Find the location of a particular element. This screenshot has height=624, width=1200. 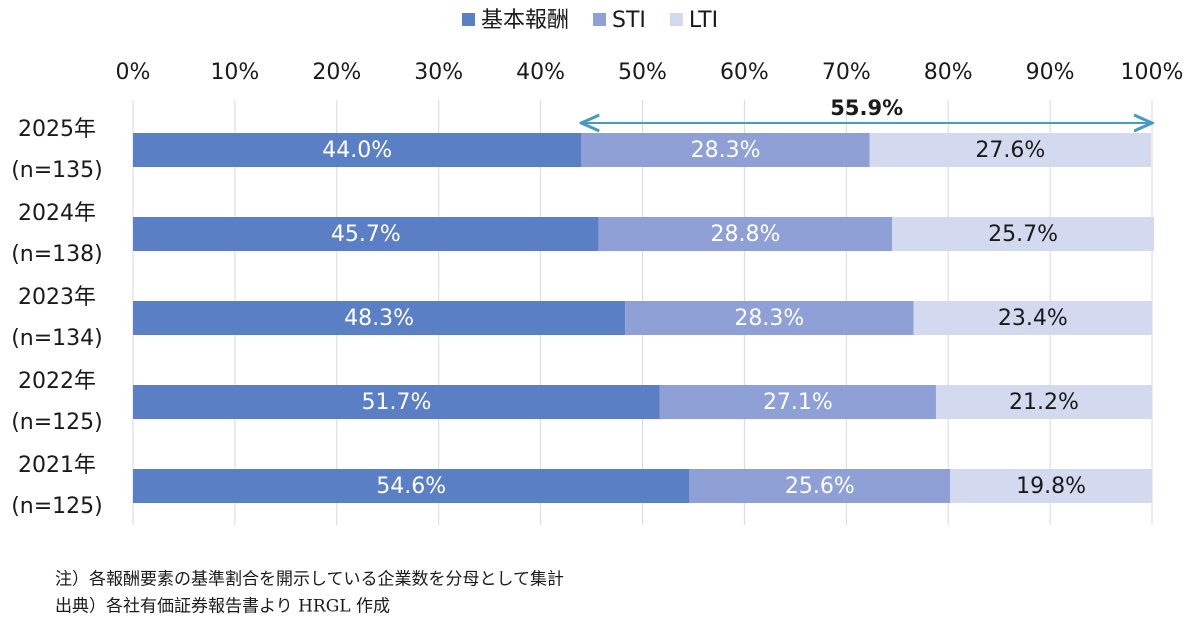

x-tick-label: 40% is located at coordinates (540, 72).